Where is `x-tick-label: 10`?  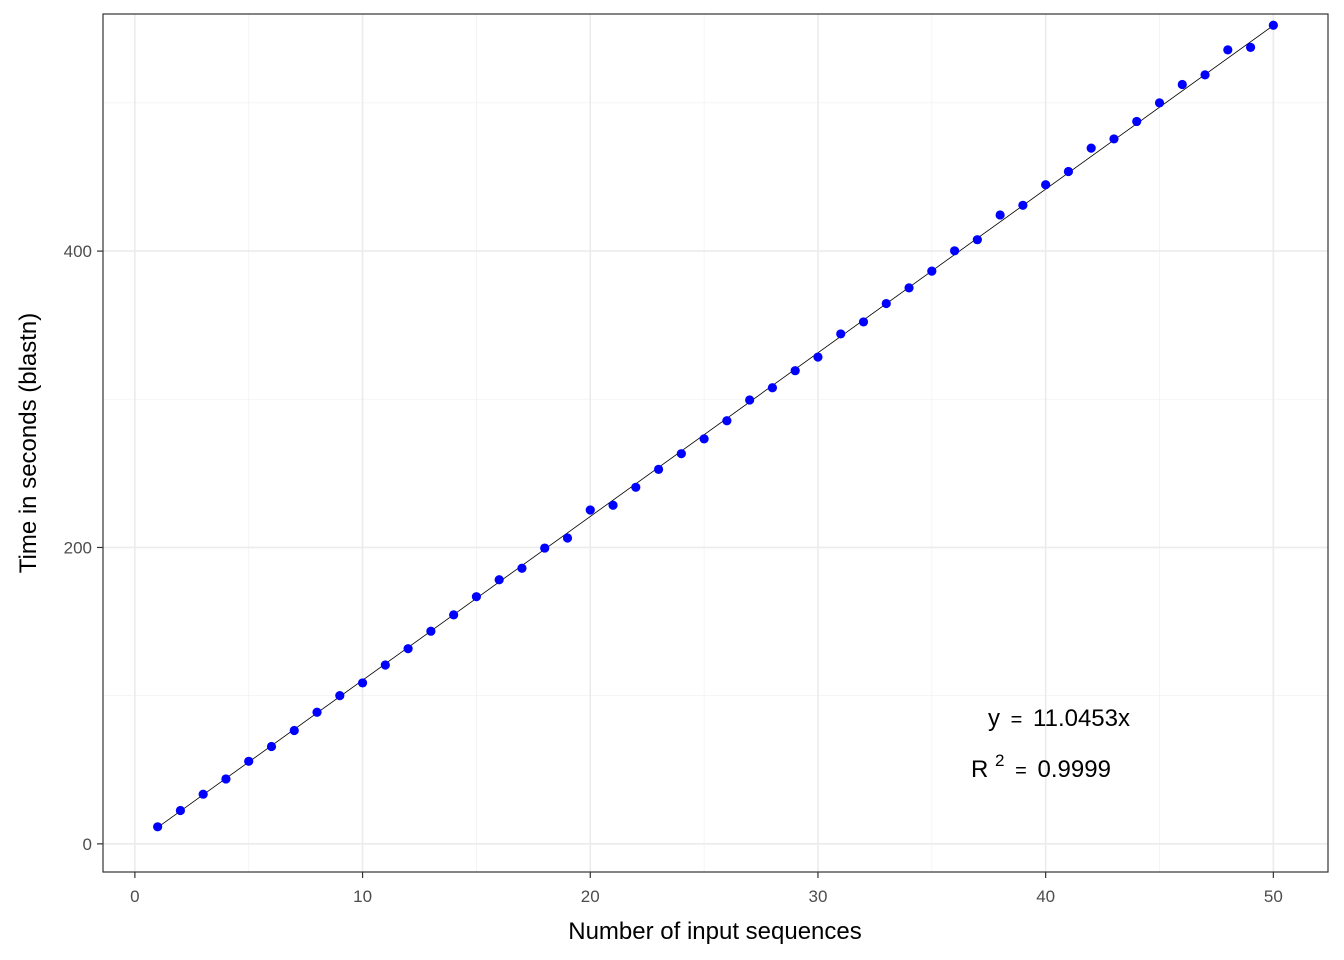
x-tick-label: 10 is located at coordinates (362, 896).